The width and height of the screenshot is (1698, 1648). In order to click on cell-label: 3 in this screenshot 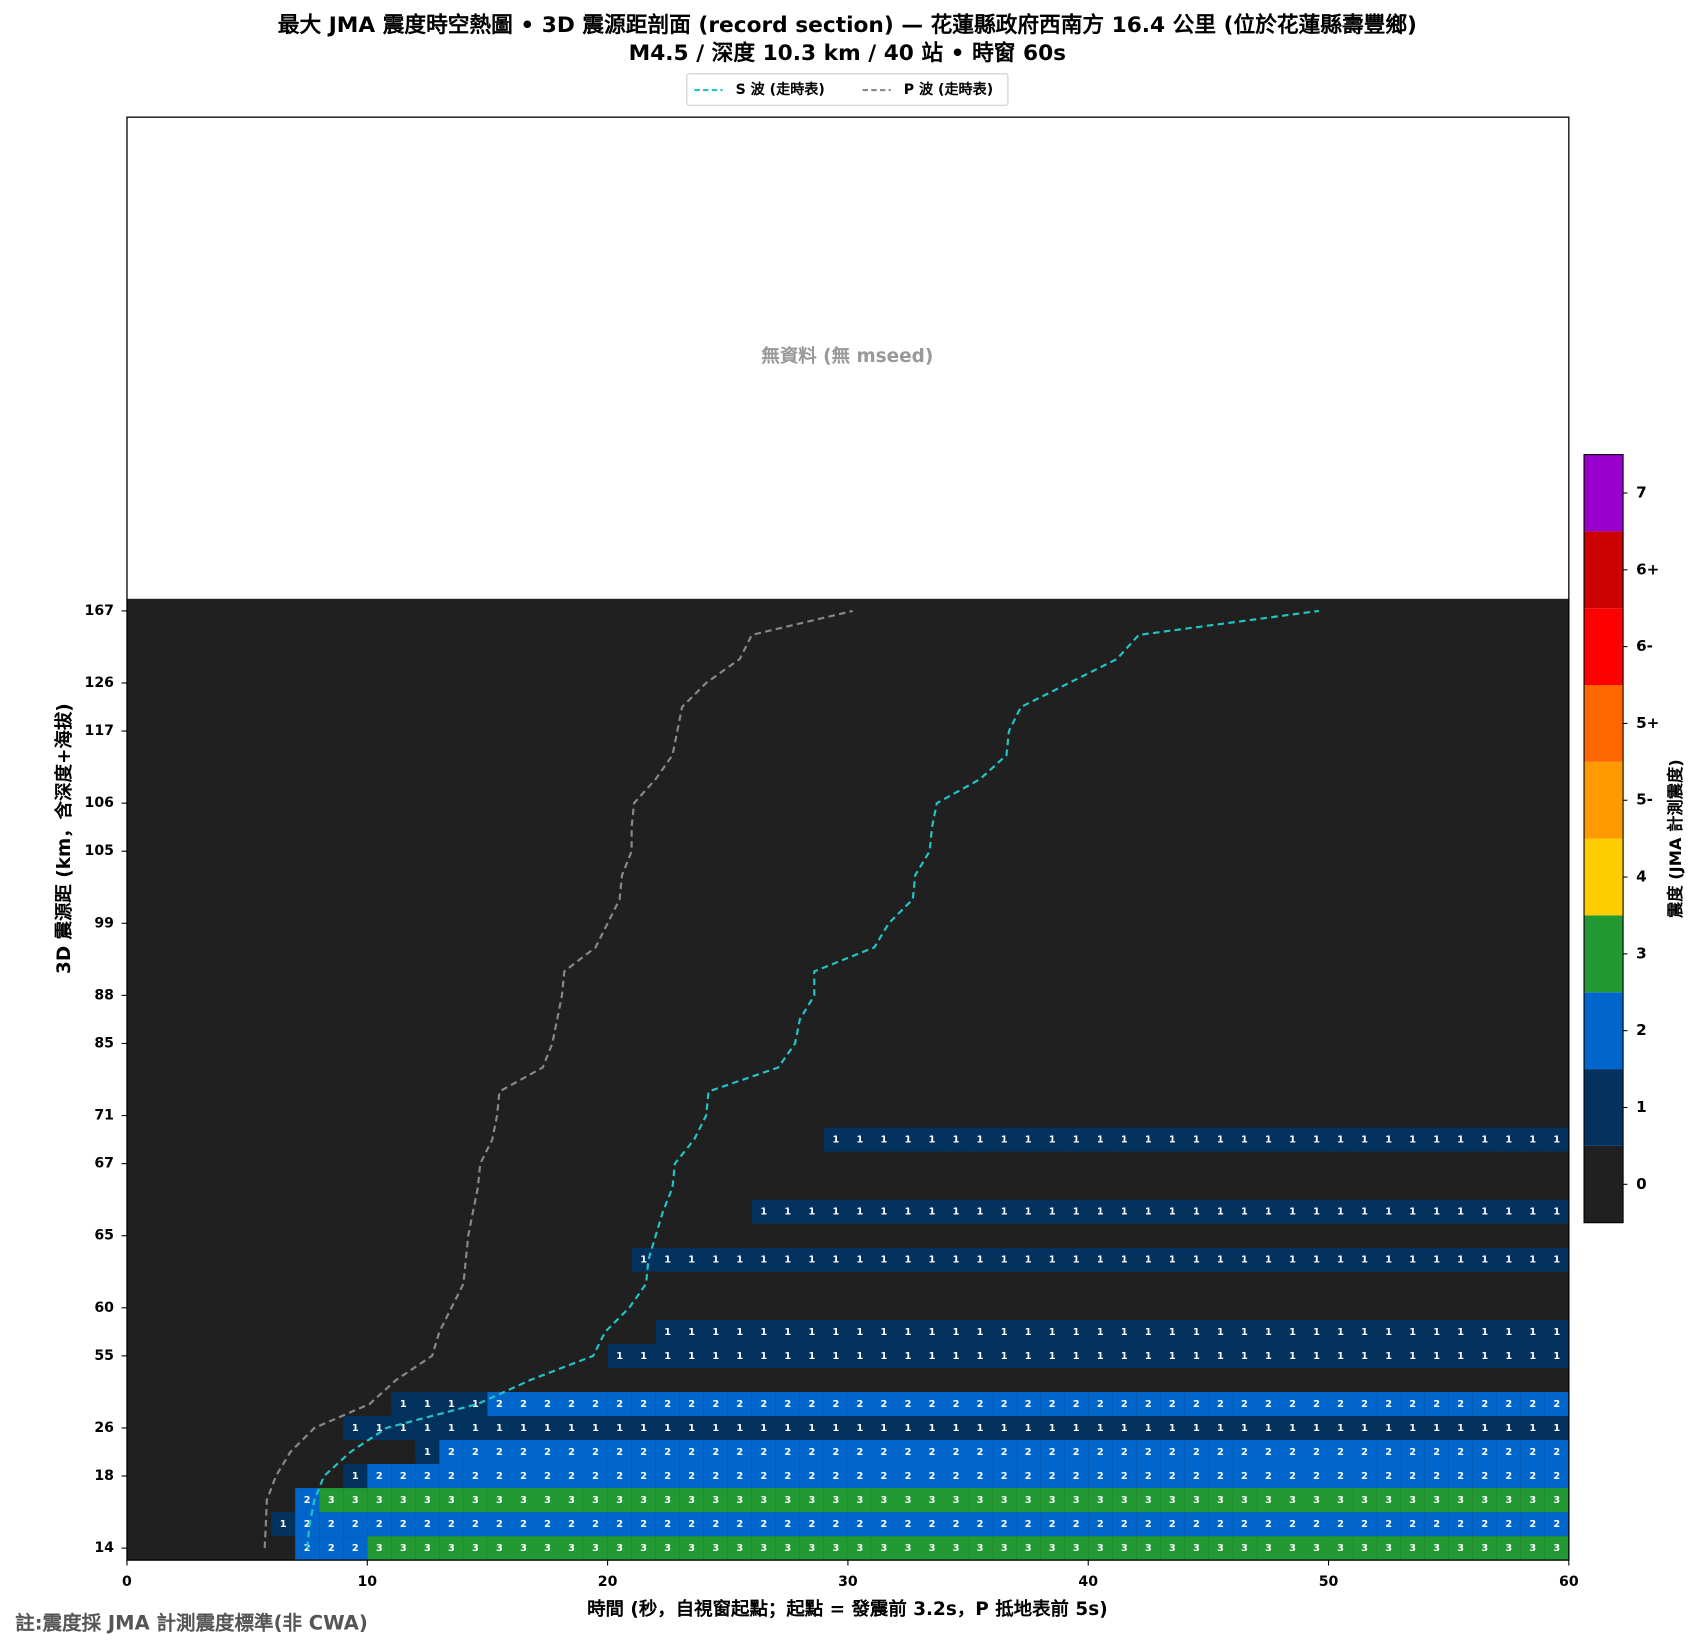, I will do `click(811, 1548)`.